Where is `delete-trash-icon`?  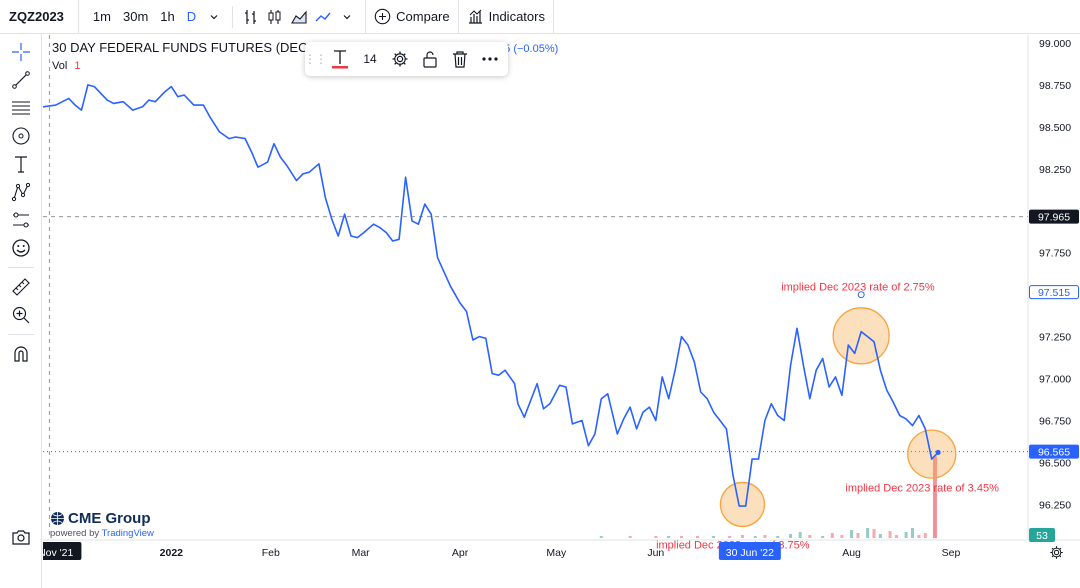 delete-trash-icon is located at coordinates (460, 59).